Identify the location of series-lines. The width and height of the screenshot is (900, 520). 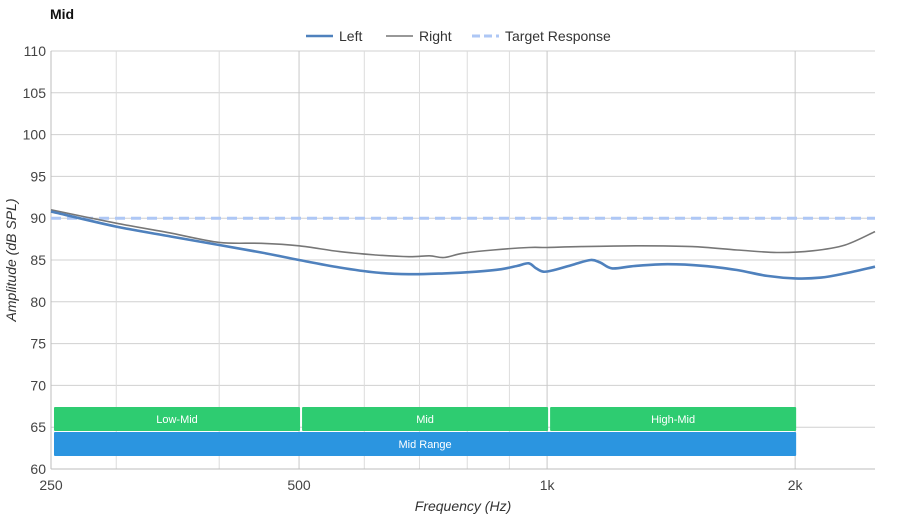
(463, 244).